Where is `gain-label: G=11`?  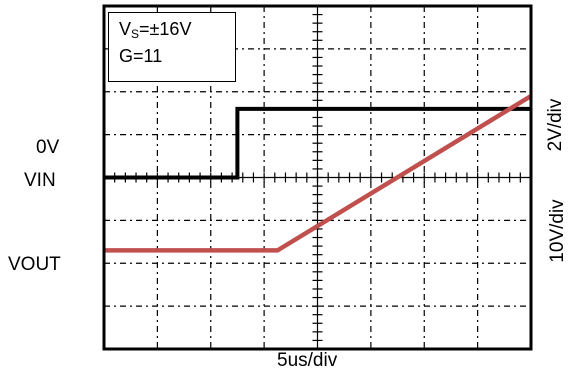 gain-label: G=11 is located at coordinates (141, 56).